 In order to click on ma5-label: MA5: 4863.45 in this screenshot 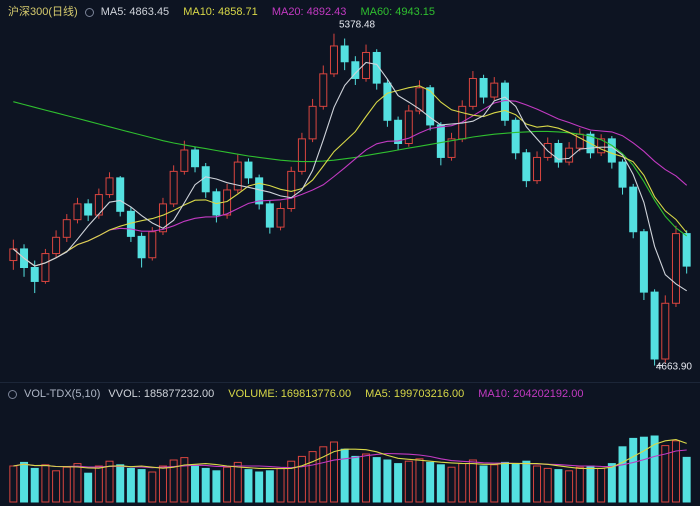, I will do `click(135, 12)`.